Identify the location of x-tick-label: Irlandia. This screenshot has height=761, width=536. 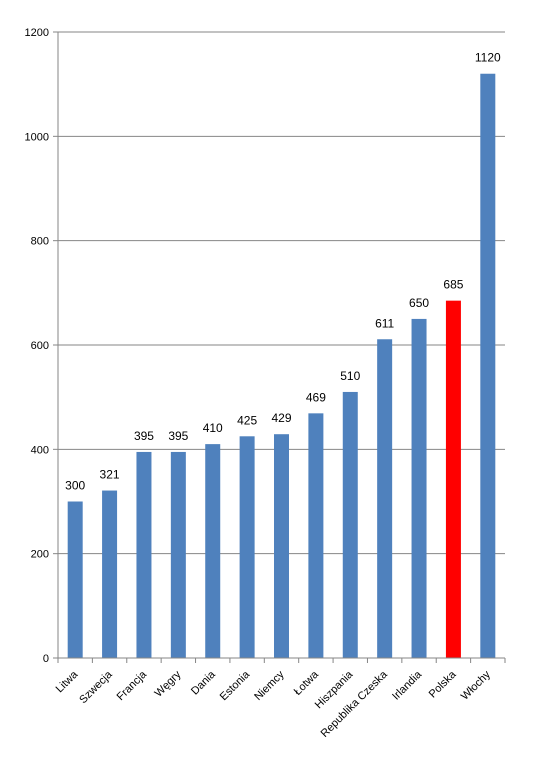
(407, 685).